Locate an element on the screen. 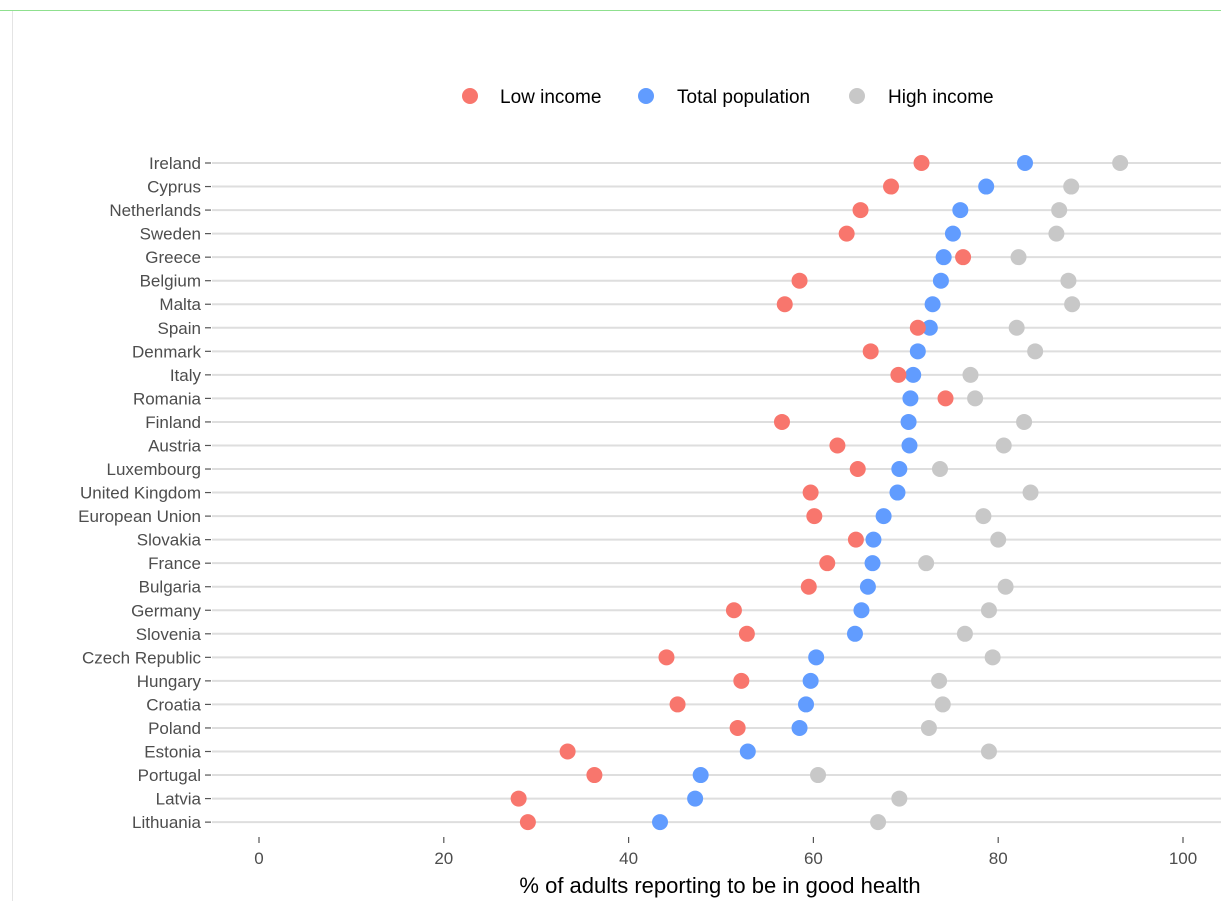 This screenshot has height=901, width=1221. point-high-income-sweden is located at coordinates (1056, 233).